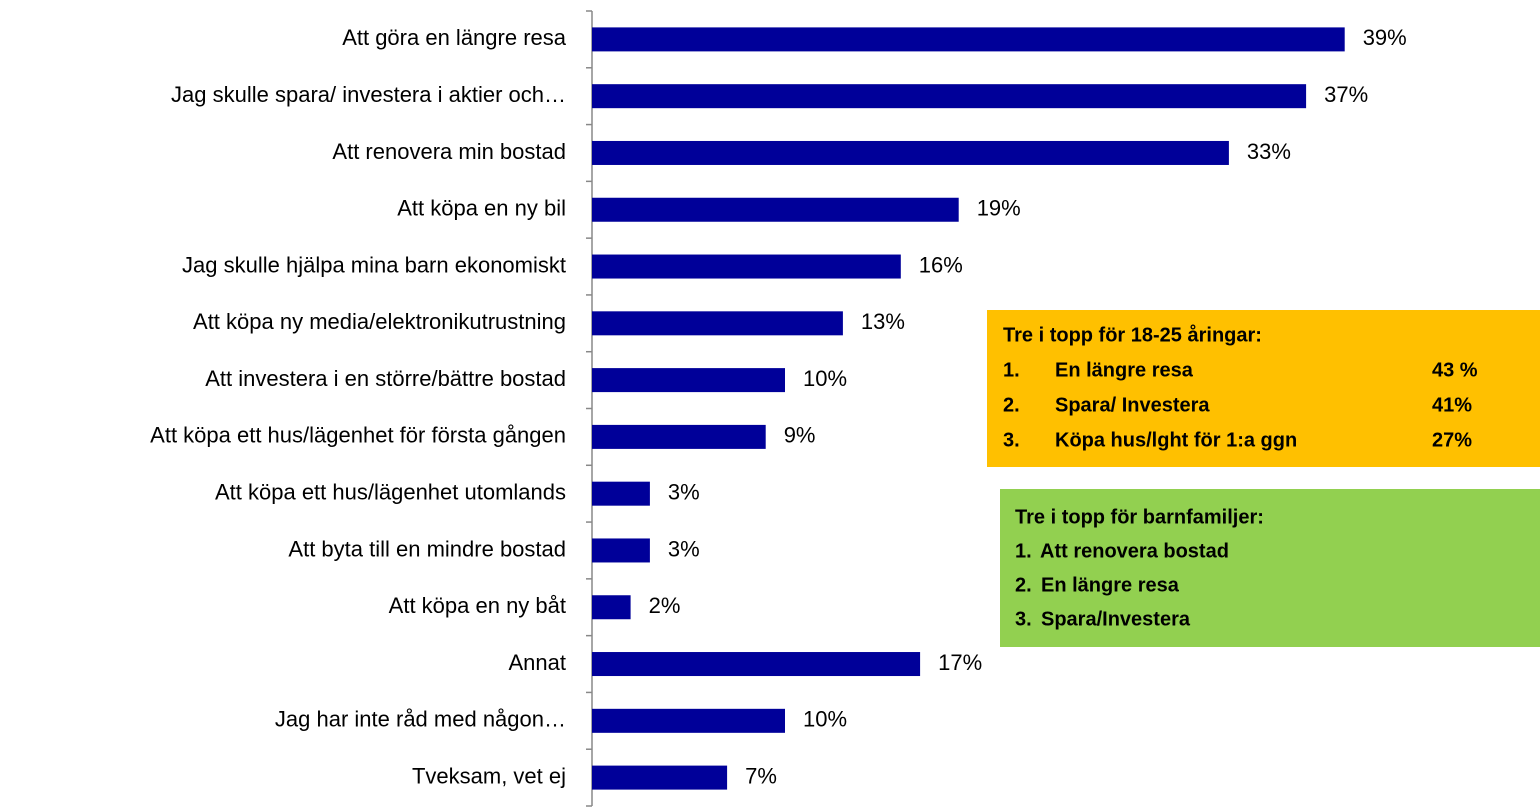 The width and height of the screenshot is (1540, 809). I want to click on data-label: 19%, so click(999, 208).